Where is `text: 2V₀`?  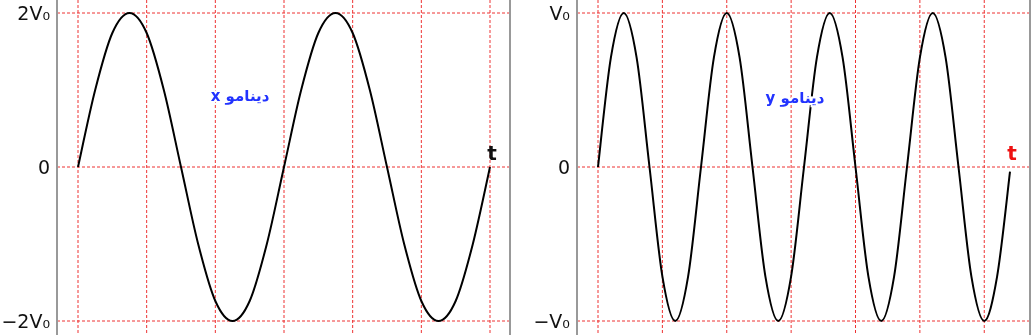 text: 2V₀ is located at coordinates (33, 13).